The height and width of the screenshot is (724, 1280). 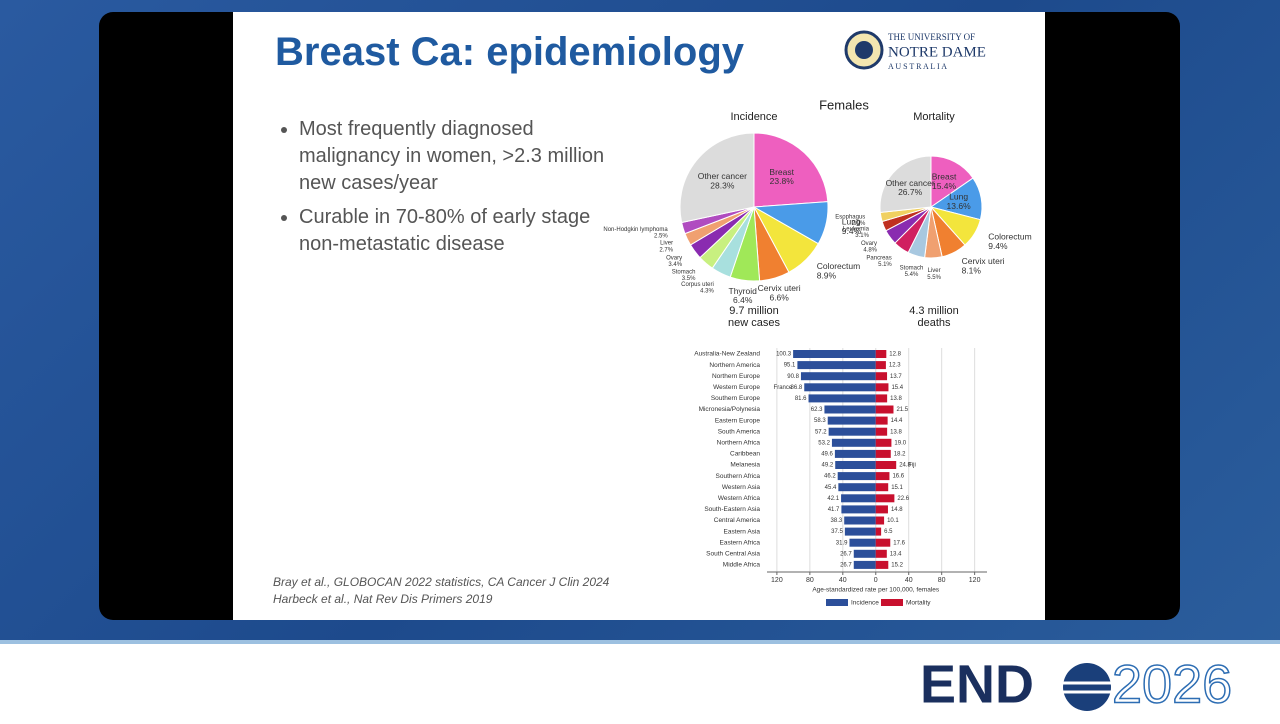 I want to click on pie-title: Incidence, so click(x=753, y=117).